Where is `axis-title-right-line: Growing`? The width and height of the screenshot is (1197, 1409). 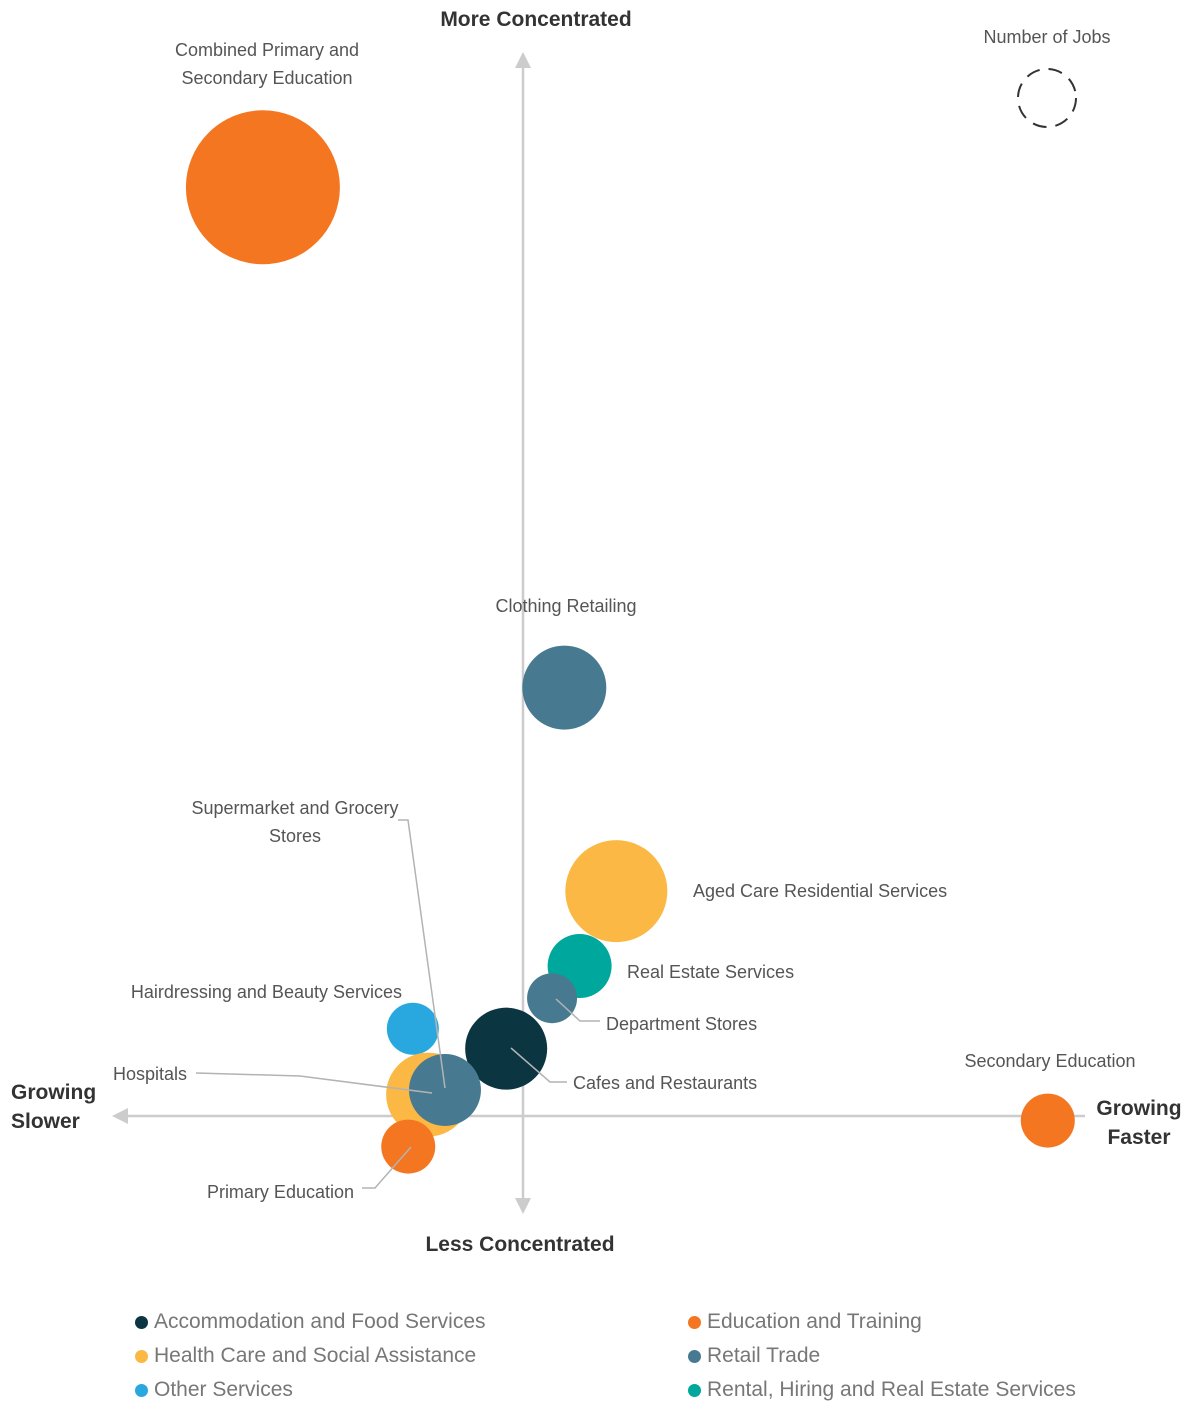 axis-title-right-line: Growing is located at coordinates (1138, 1108).